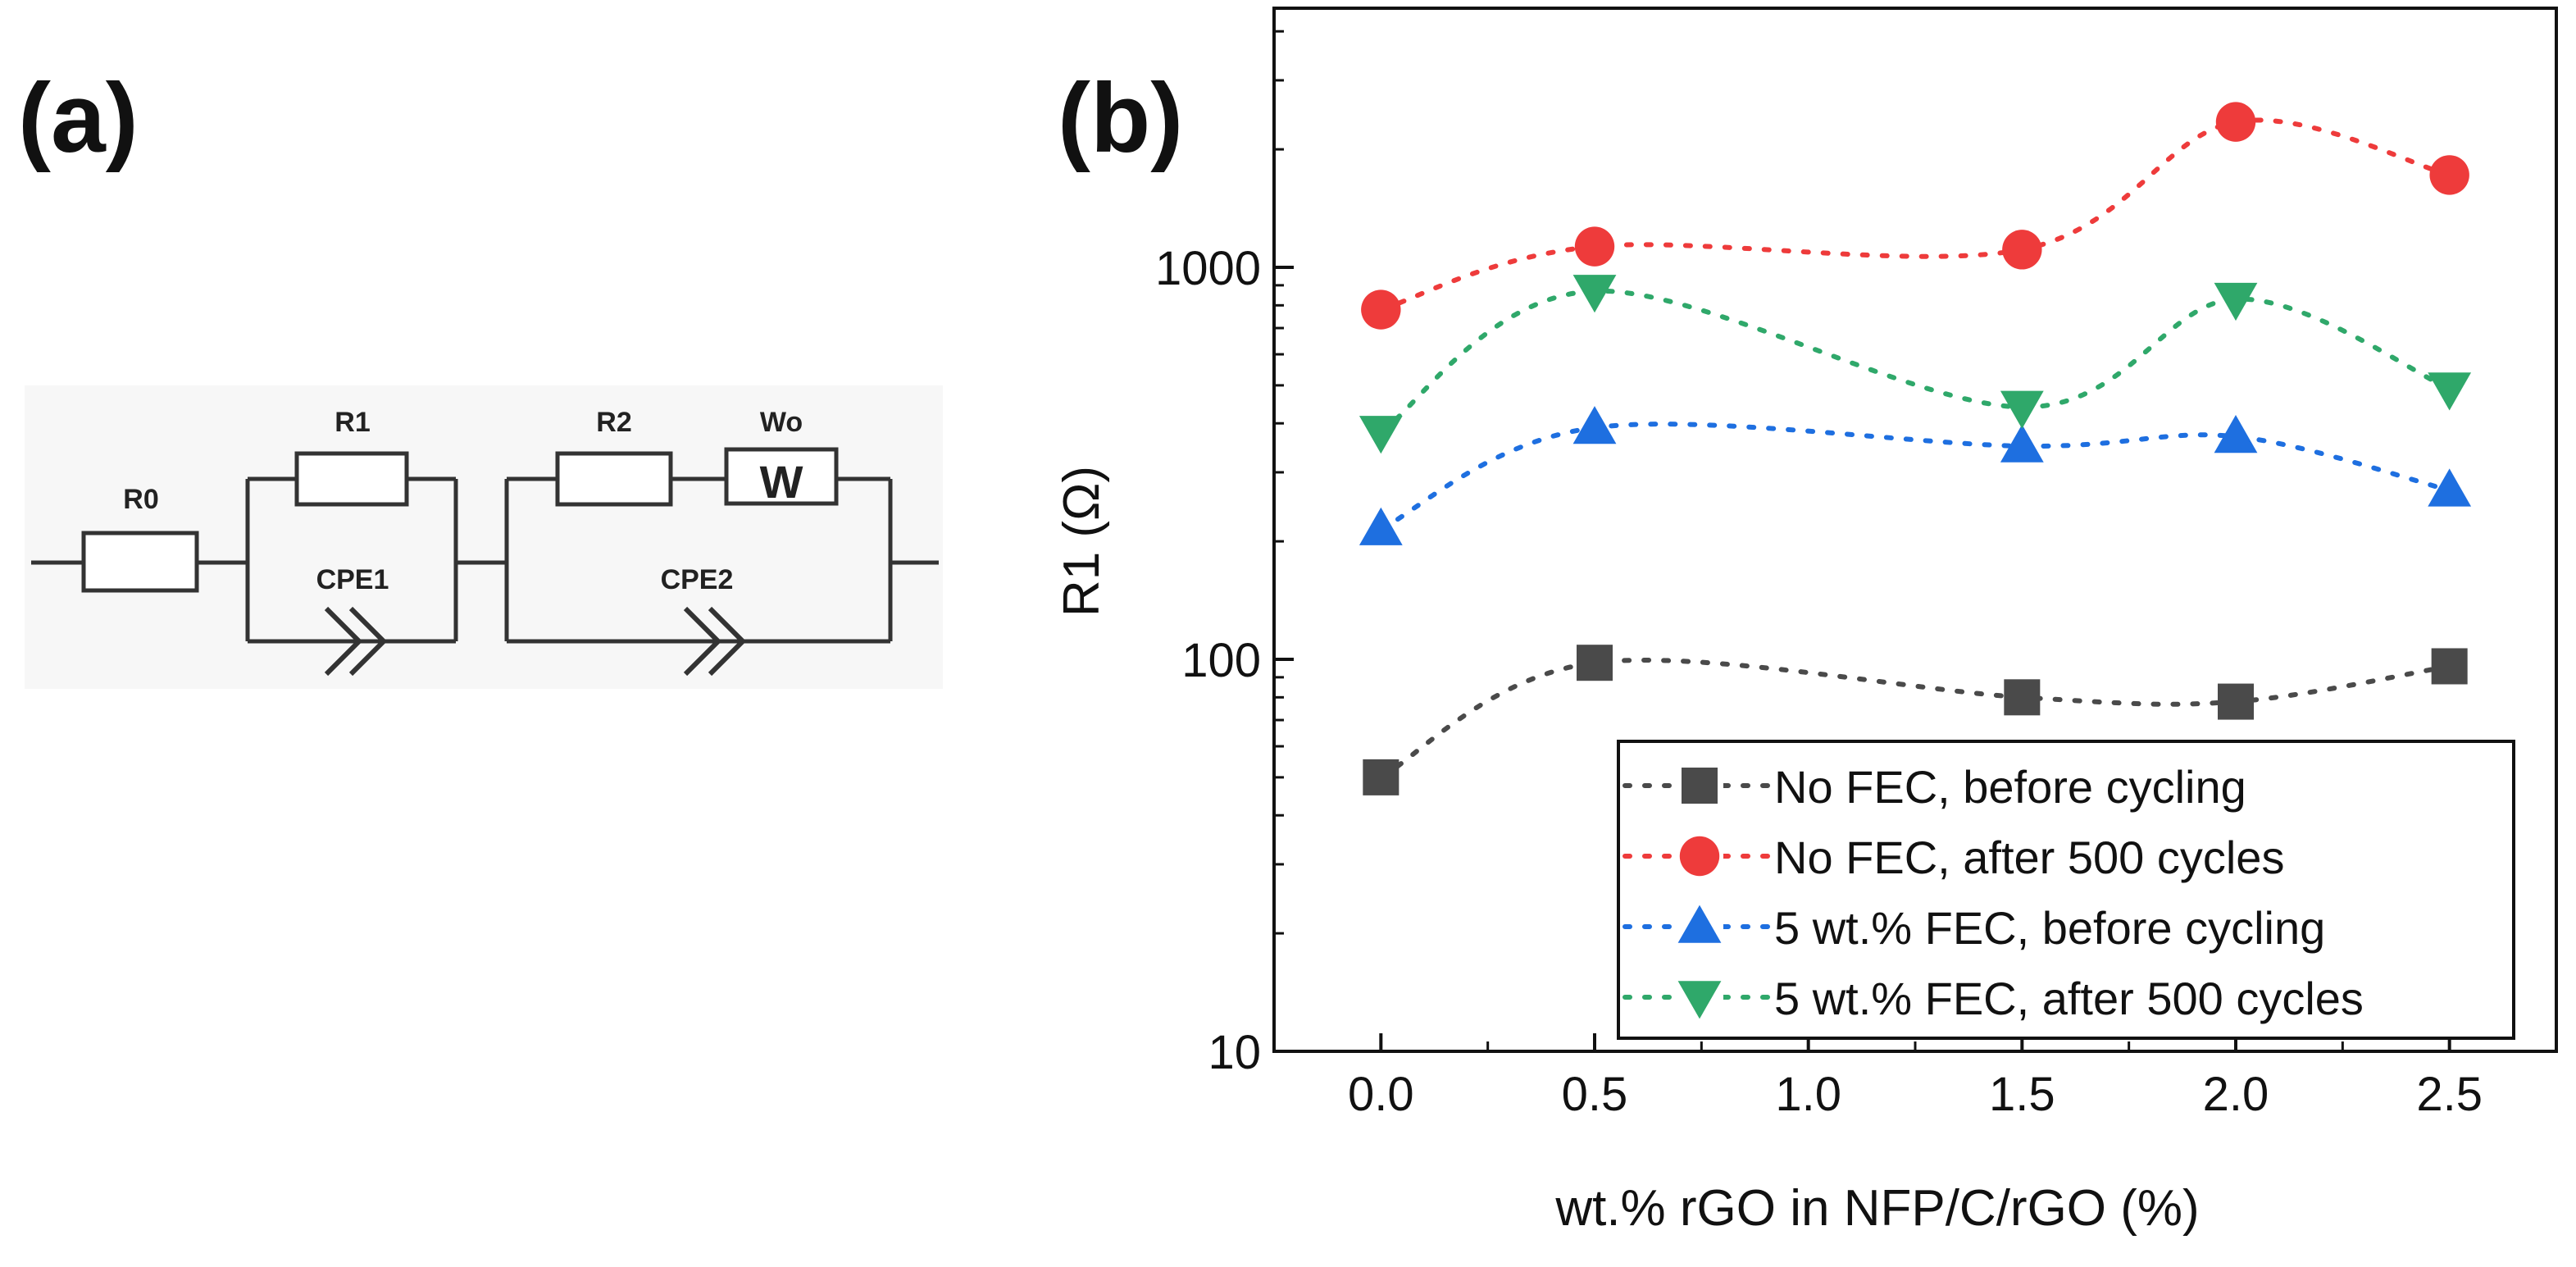  Describe the element at coordinates (1120, 118) in the screenshot. I see `panel-b-label: (b)` at that location.